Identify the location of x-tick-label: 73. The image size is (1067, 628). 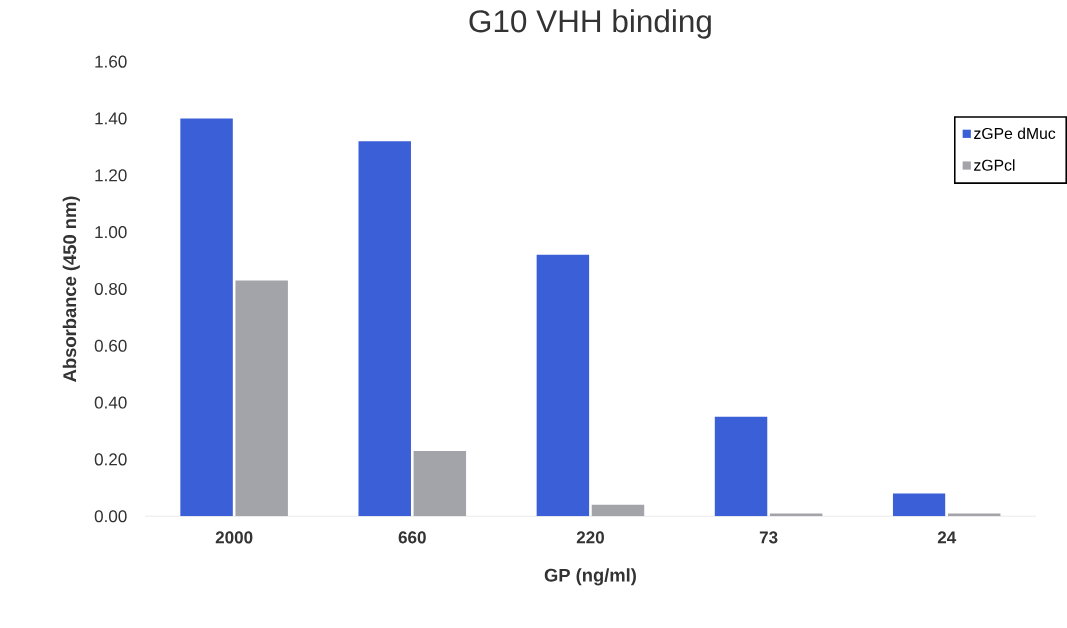
(768, 537).